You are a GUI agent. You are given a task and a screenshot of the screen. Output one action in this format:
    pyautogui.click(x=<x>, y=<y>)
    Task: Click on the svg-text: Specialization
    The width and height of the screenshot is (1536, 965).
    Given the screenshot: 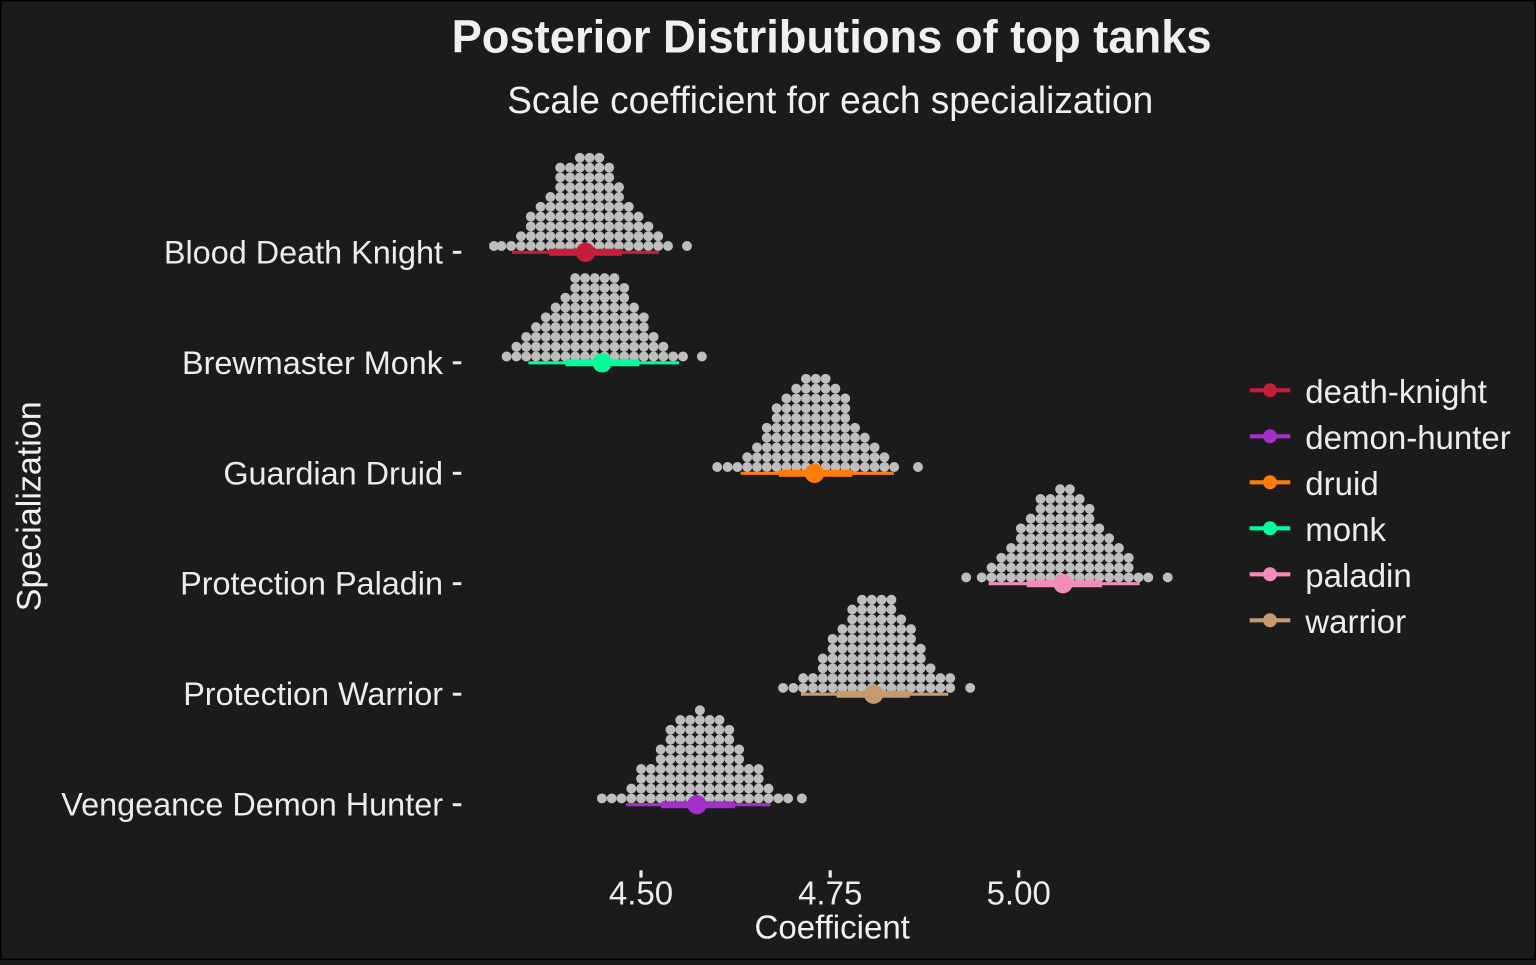 What is the action you would take?
    pyautogui.click(x=30, y=506)
    